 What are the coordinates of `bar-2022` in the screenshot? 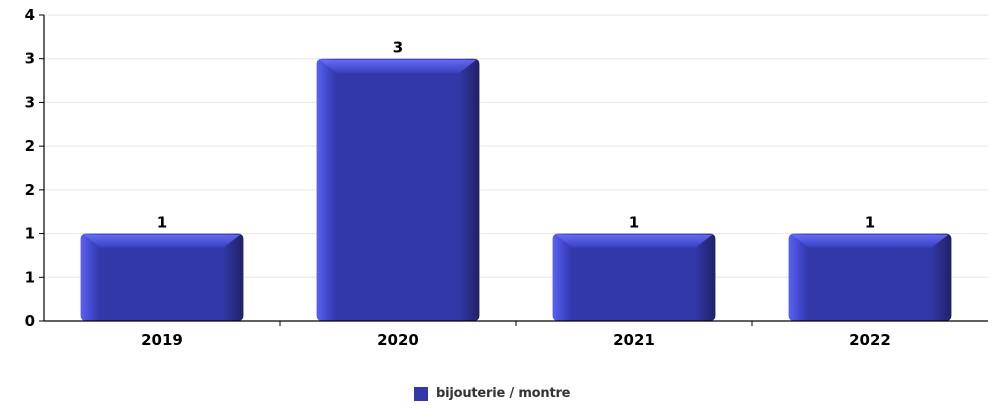 It's located at (870, 277).